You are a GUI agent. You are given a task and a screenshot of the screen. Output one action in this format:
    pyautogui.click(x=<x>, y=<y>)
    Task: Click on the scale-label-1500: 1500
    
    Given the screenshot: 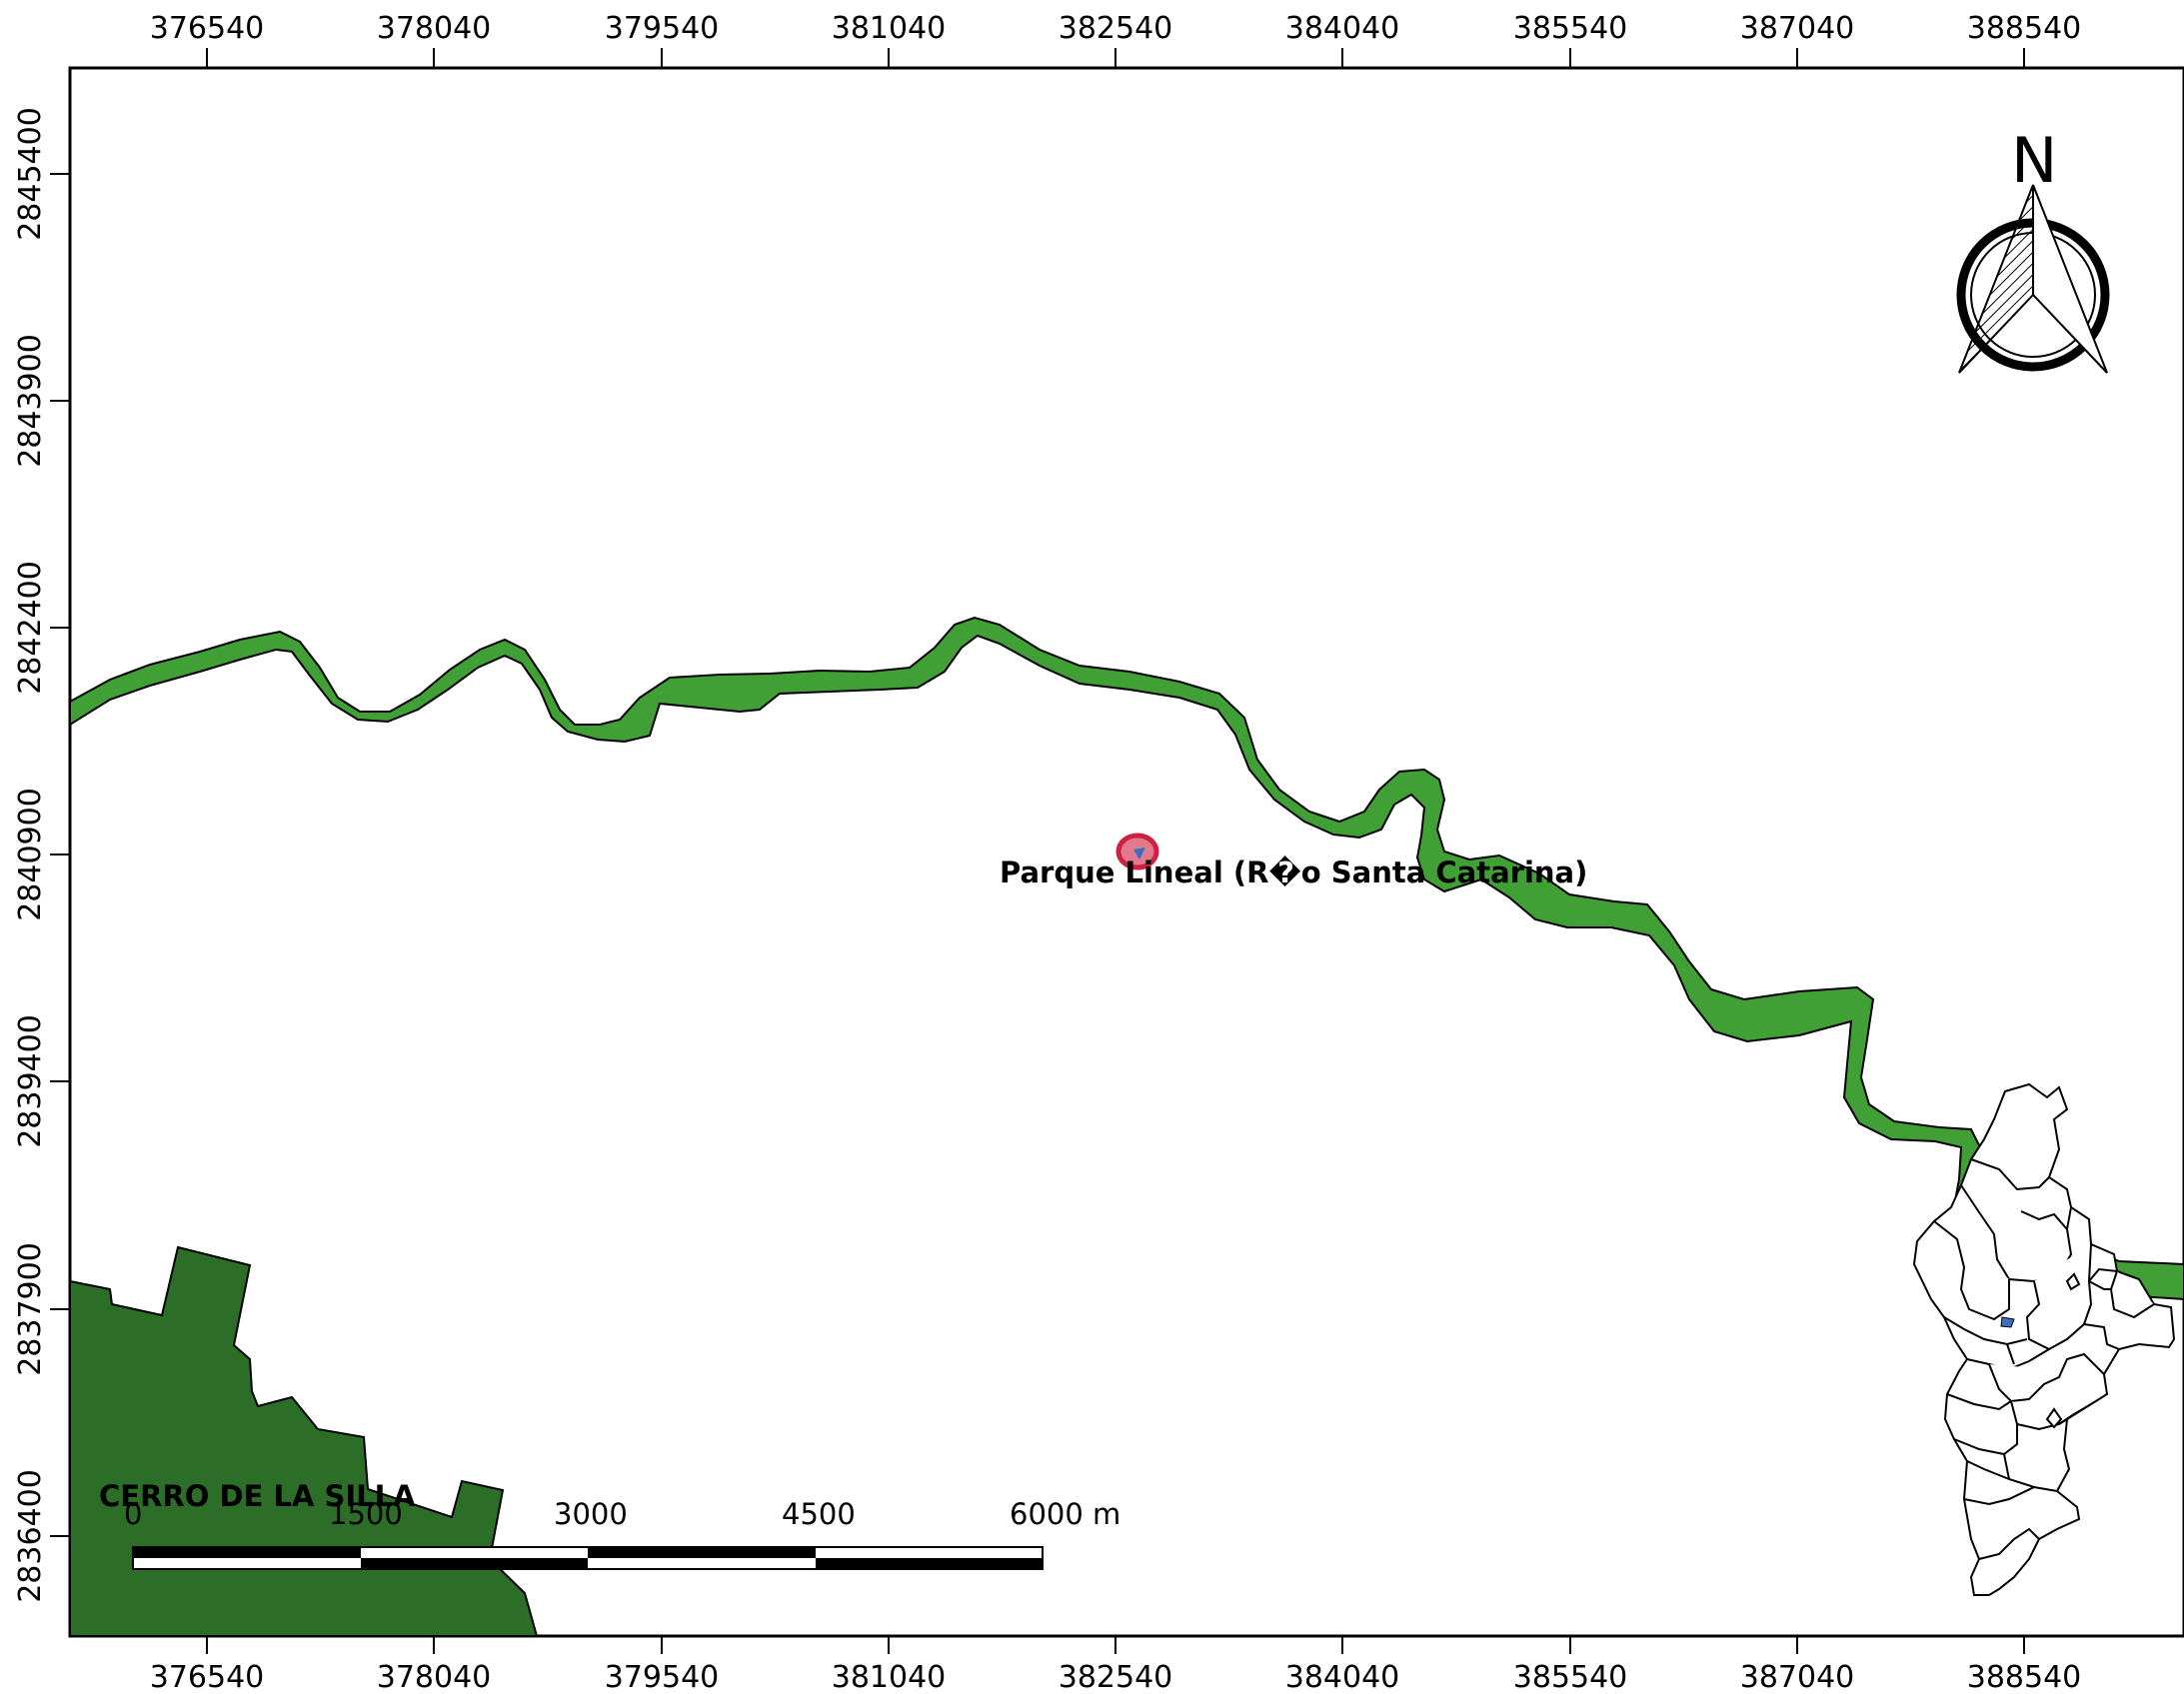 What is the action you would take?
    pyautogui.click(x=366, y=1514)
    